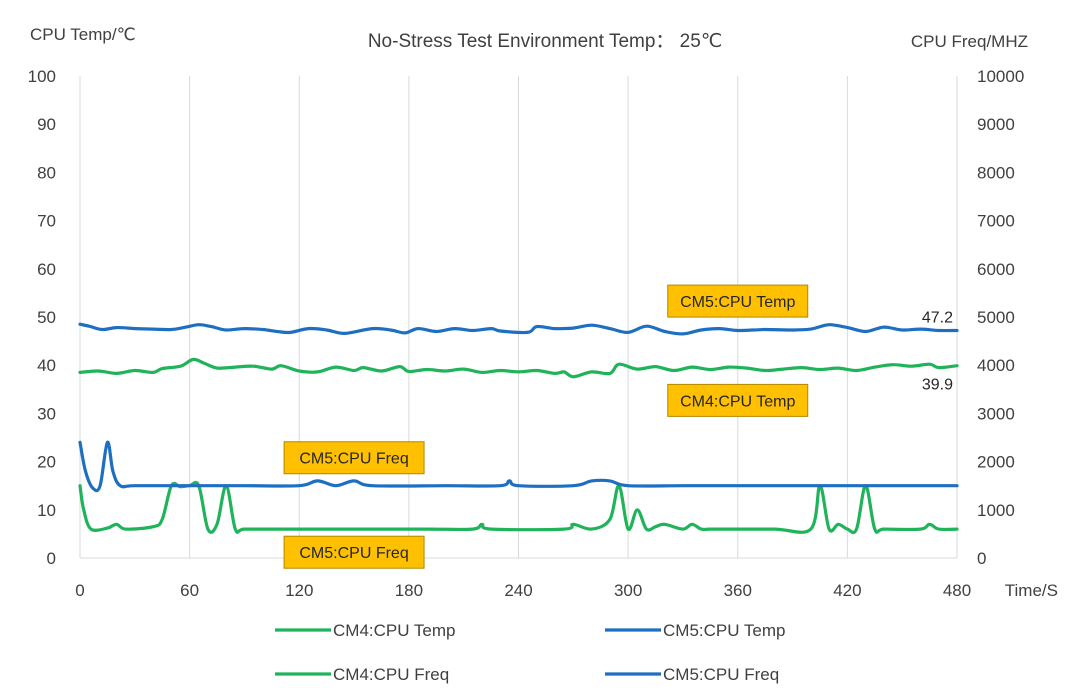 This screenshot has height=698, width=1080. What do you see at coordinates (46, 317) in the screenshot?
I see `y-left-tick-5: 50` at bounding box center [46, 317].